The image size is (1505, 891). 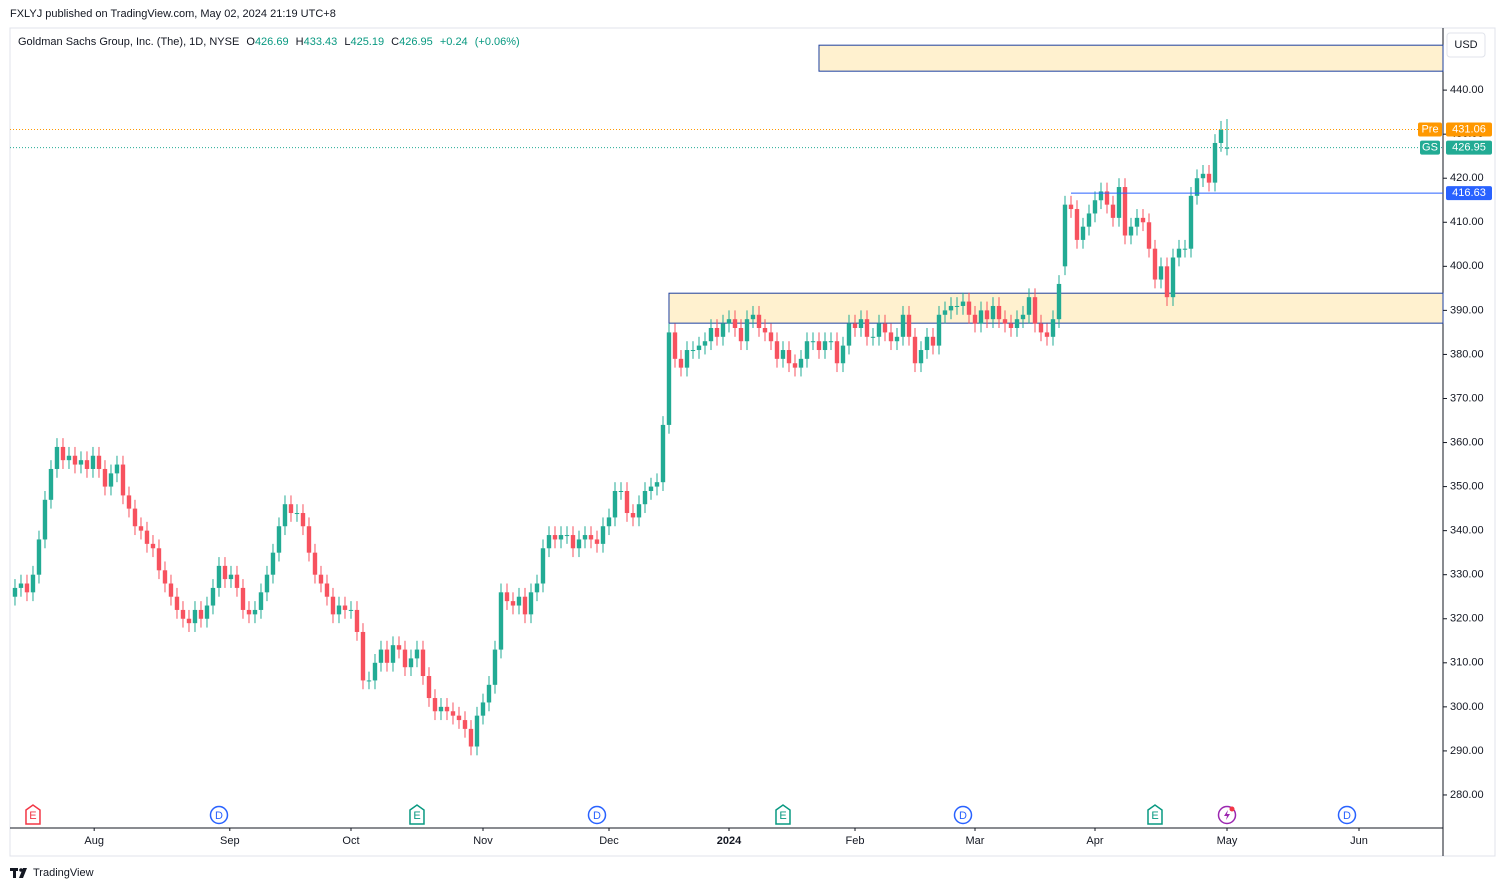 What do you see at coordinates (367, 42) in the screenshot?
I see `ohlc-value: 425.19` at bounding box center [367, 42].